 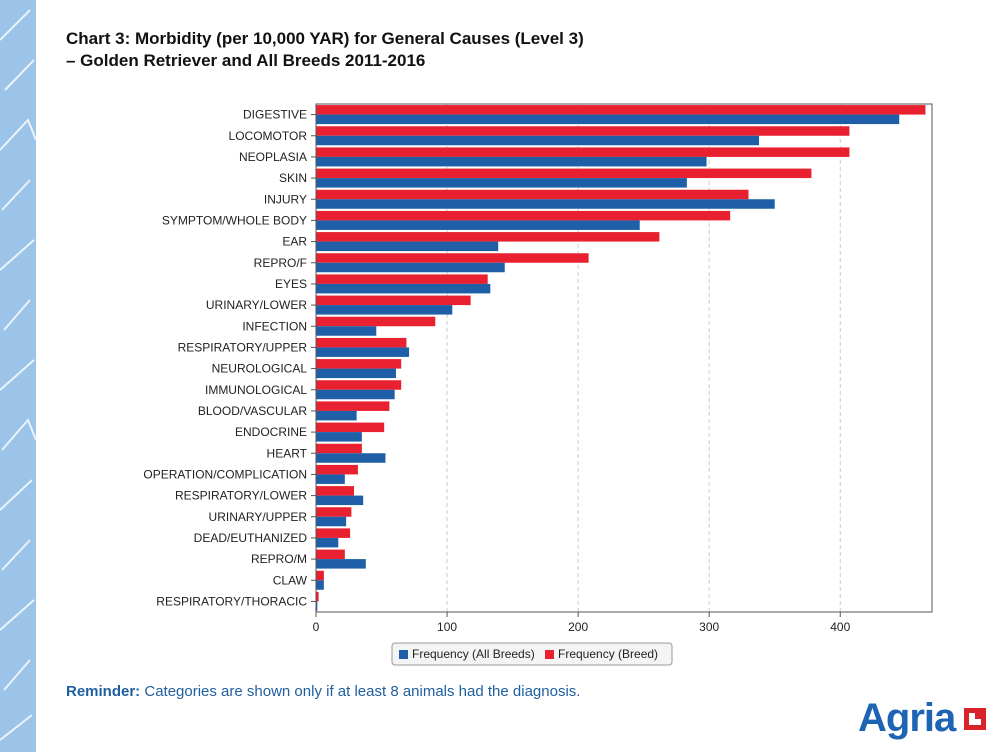 What do you see at coordinates (907, 718) in the screenshot?
I see `agria-logo: Agria` at bounding box center [907, 718].